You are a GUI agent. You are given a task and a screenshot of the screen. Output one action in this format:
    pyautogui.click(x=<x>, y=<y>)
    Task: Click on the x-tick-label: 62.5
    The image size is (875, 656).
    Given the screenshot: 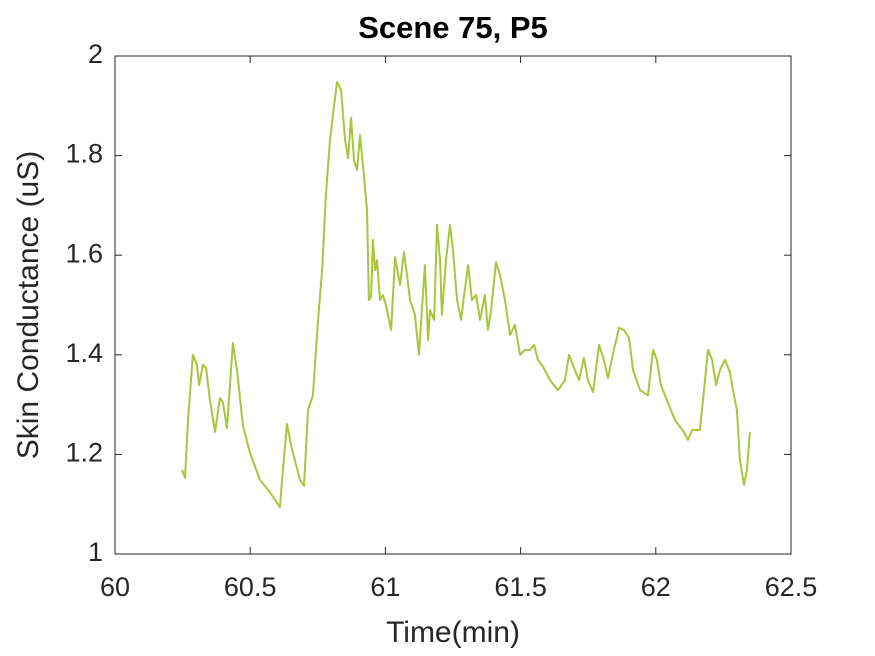 What is the action you would take?
    pyautogui.click(x=791, y=587)
    